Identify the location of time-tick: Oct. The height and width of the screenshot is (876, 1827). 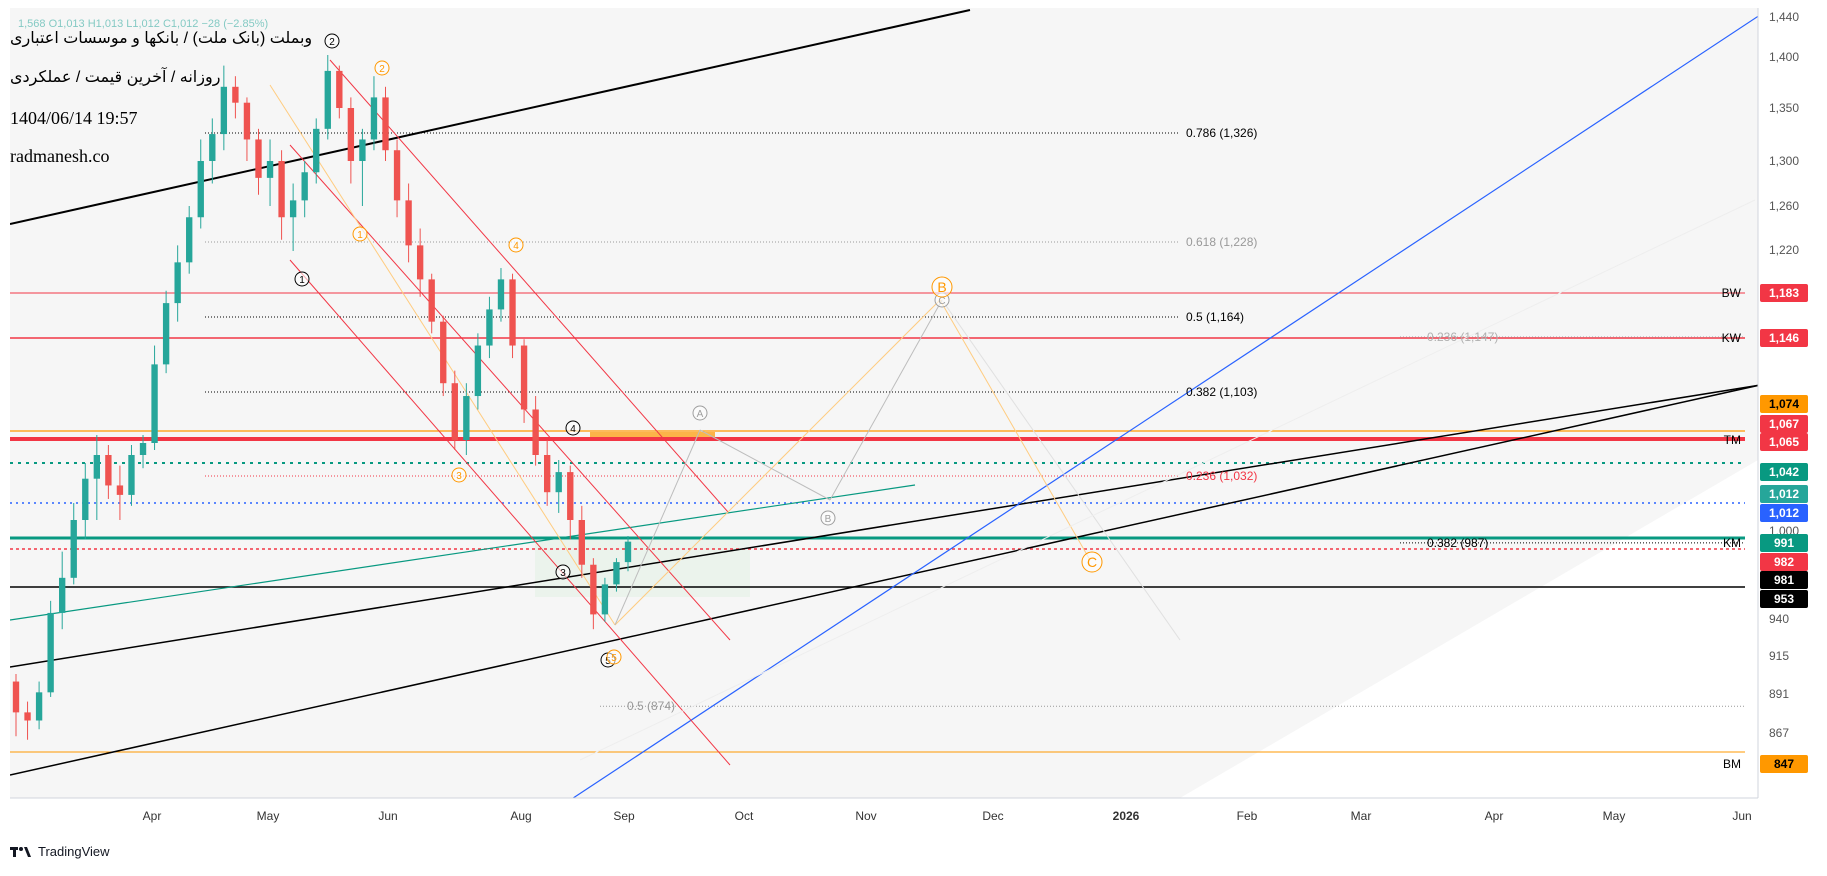
(744, 816).